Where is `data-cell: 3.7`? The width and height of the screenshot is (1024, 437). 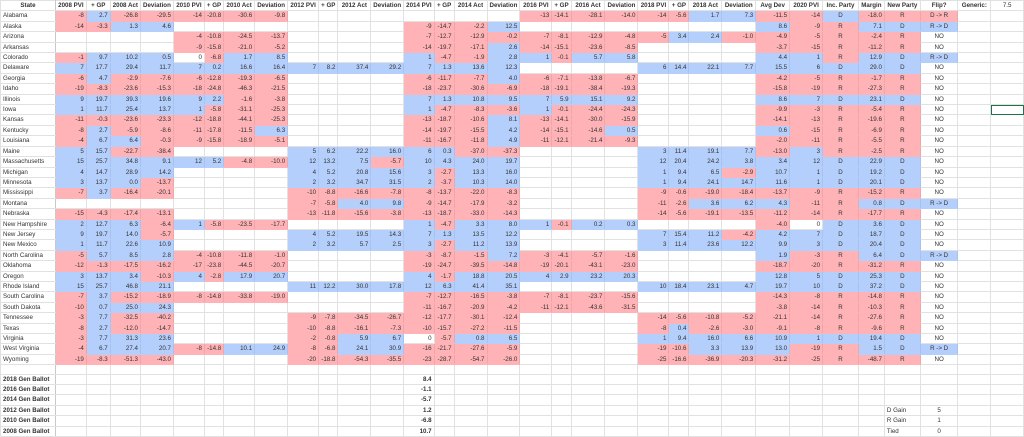 data-cell: 3.7 is located at coordinates (98, 297).